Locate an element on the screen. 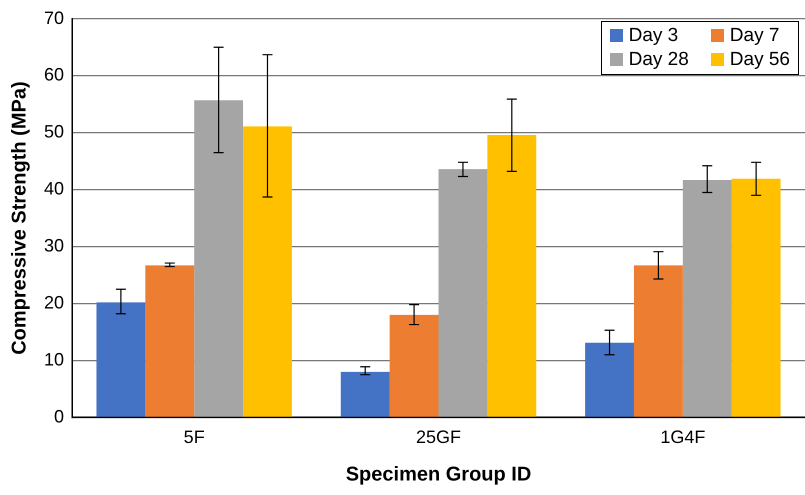 The height and width of the screenshot is (495, 805). x-tick-label: 5F is located at coordinates (194, 437).